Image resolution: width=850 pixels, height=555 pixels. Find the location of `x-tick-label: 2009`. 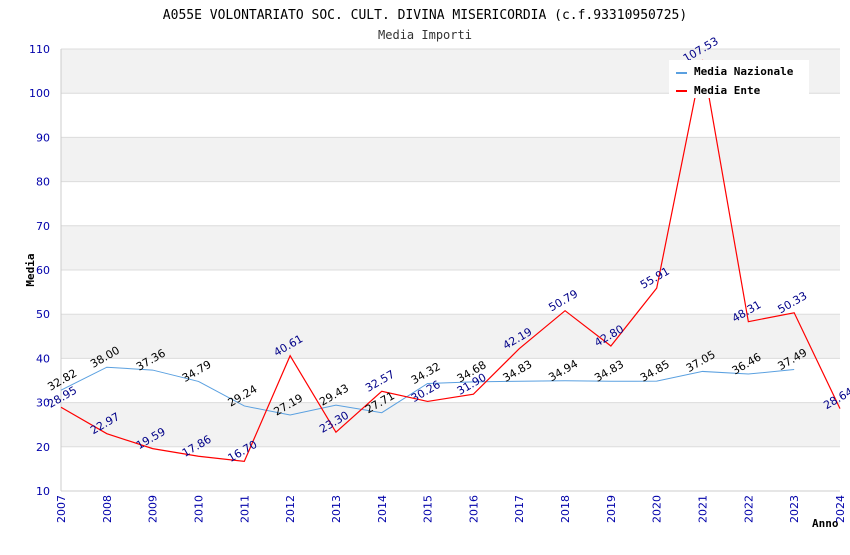

x-tick-label: 2009 is located at coordinates (153, 509).